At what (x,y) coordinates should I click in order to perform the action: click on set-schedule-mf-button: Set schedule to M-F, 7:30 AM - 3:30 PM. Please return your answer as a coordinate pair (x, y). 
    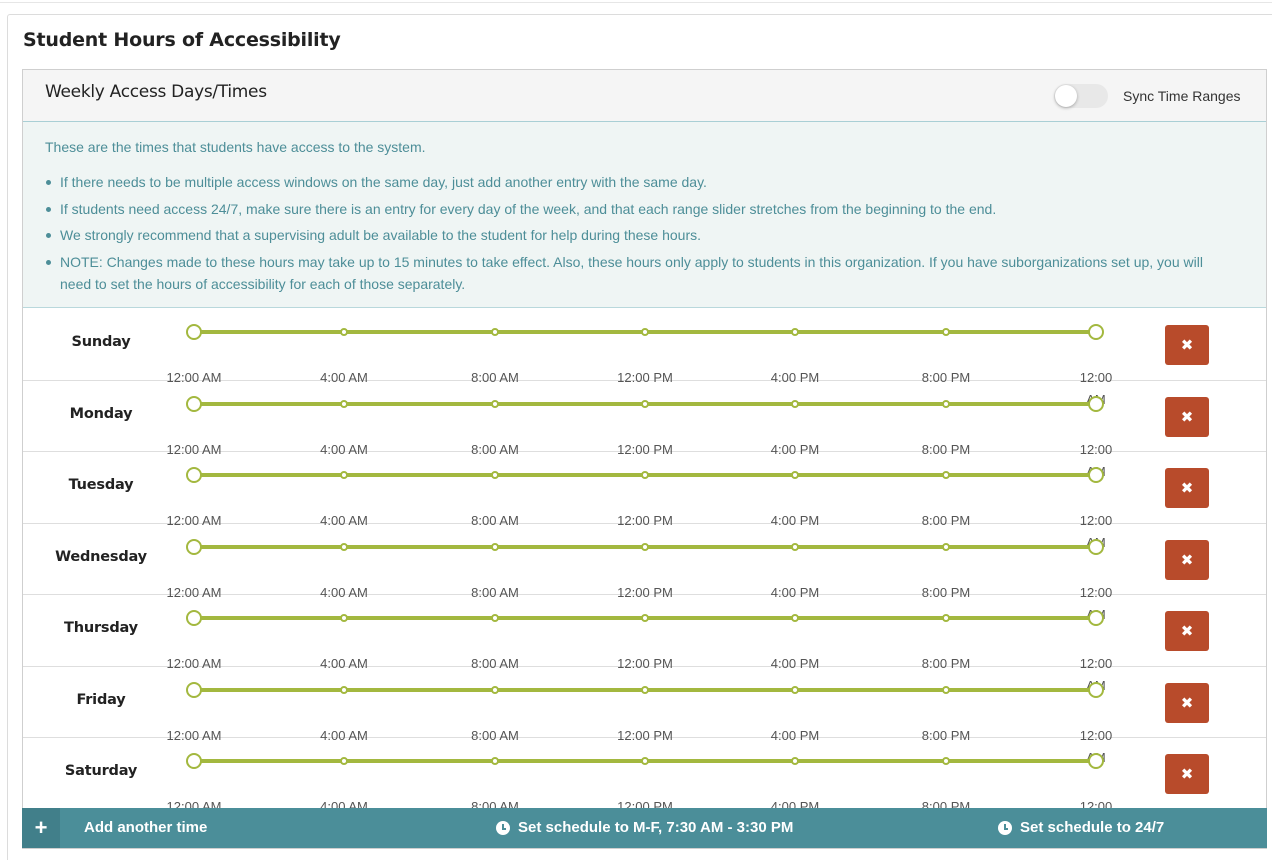
    Looking at the image, I should click on (644, 827).